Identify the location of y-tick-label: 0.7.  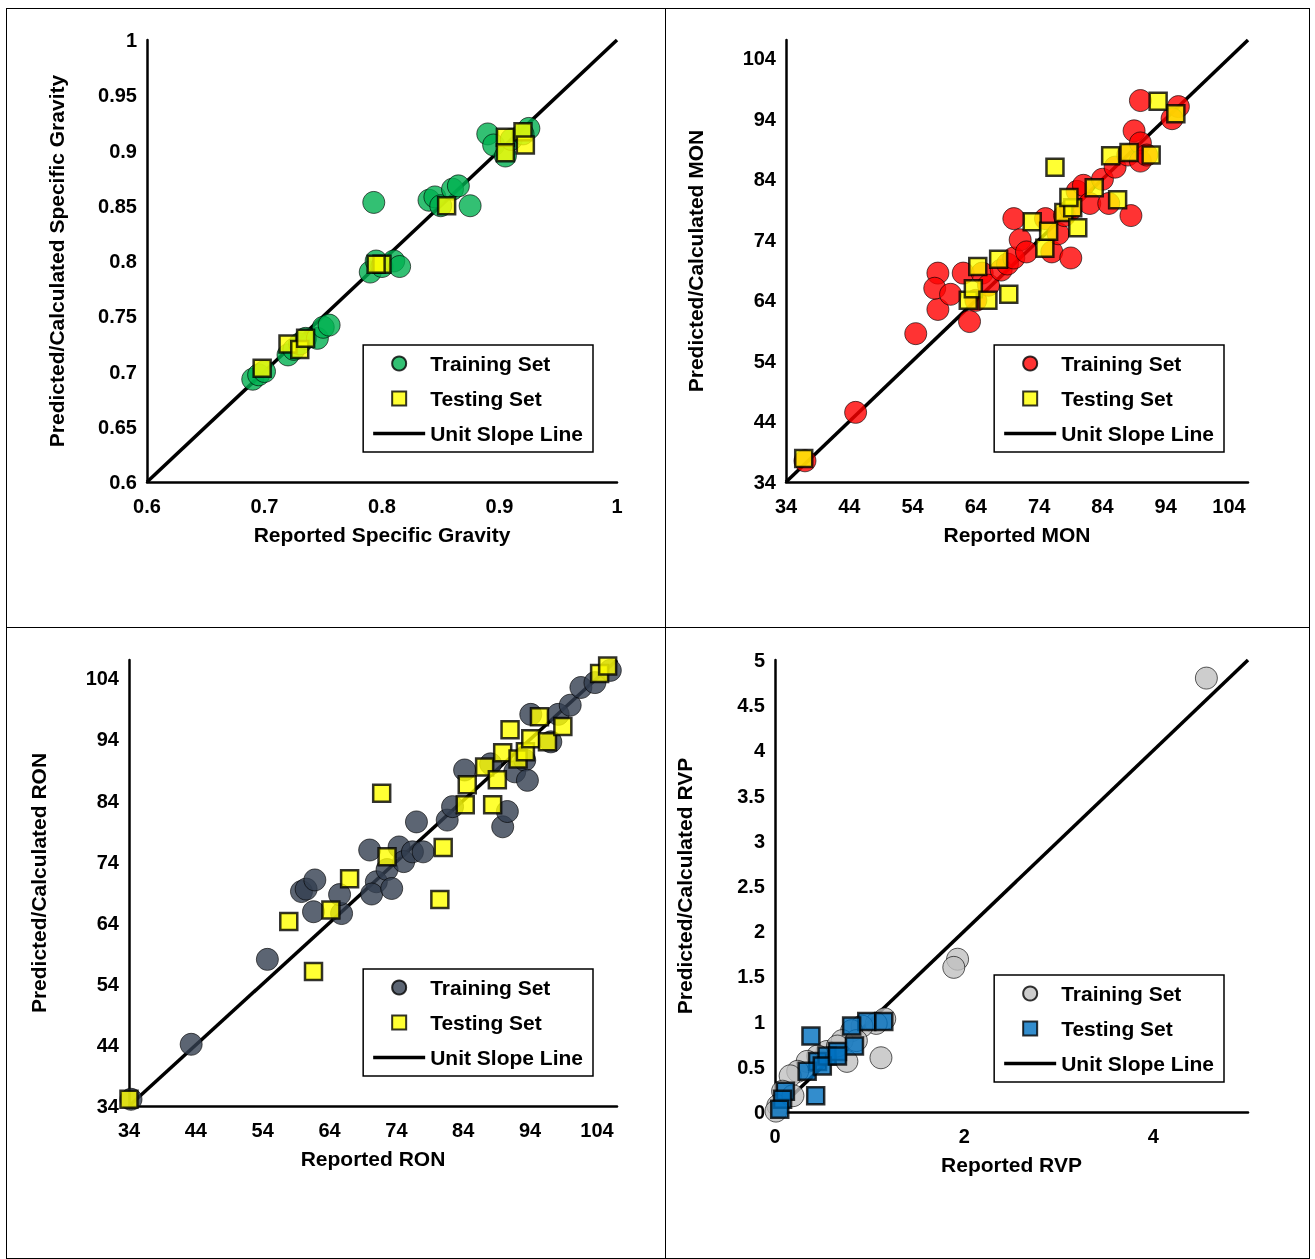
(123, 371).